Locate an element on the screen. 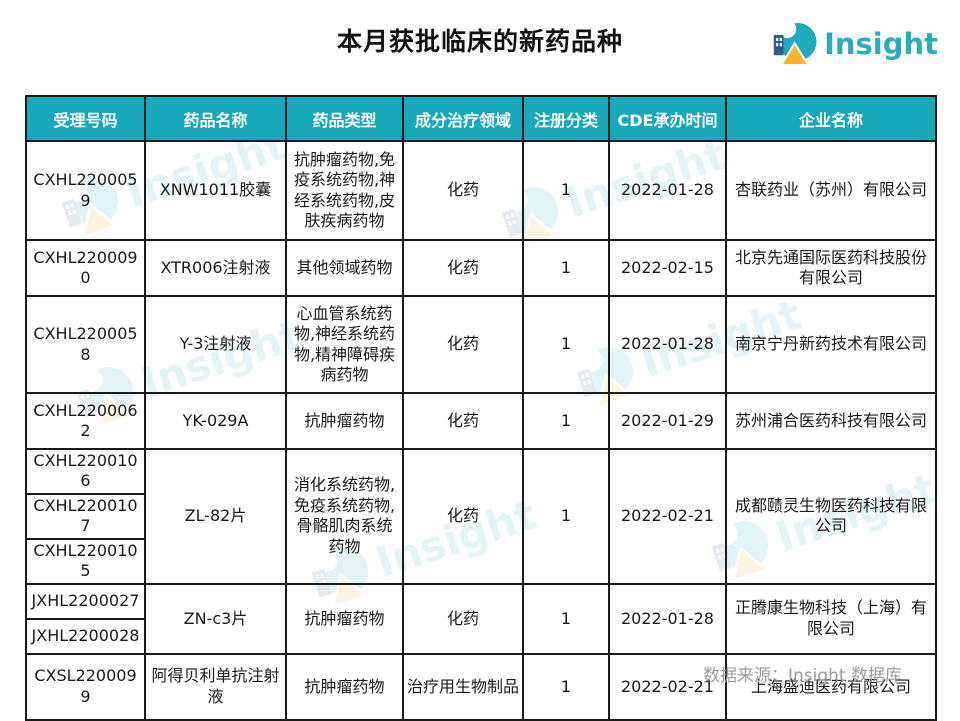  company-name-cell: 南京宁丹新药技术有限公司 is located at coordinates (831, 344).